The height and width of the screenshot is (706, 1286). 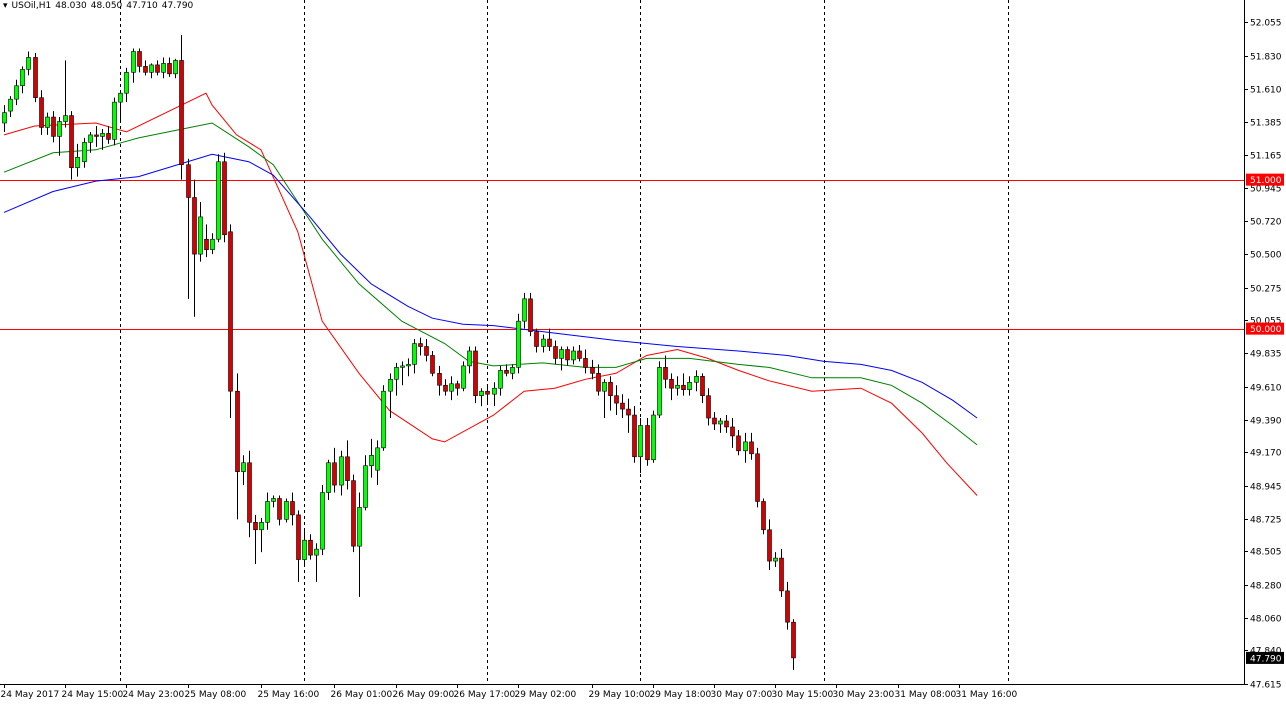 I want to click on level-price-tag-label: 51.000, so click(x=1266, y=181).